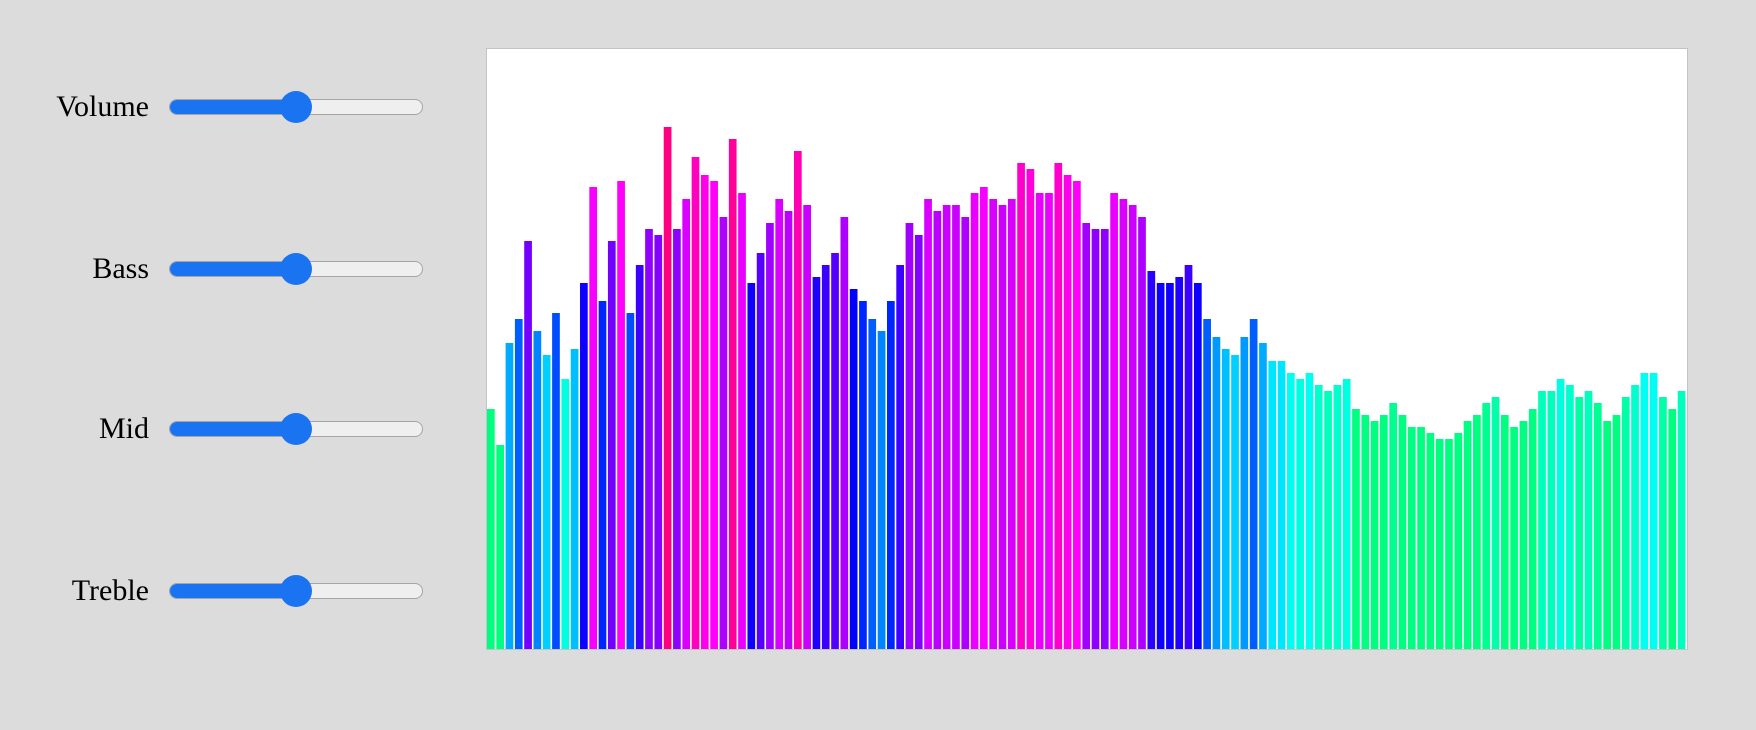  I want to click on volume-slider-thumb, so click(296, 107).